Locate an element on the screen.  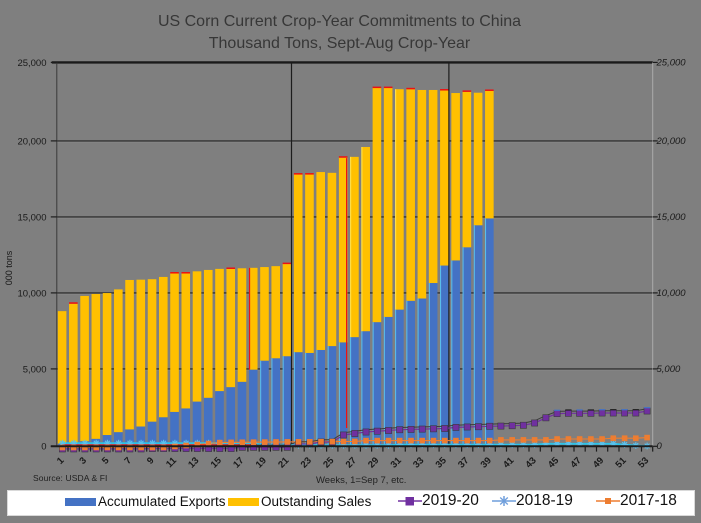
svg-text: 21 is located at coordinates (284, 463).